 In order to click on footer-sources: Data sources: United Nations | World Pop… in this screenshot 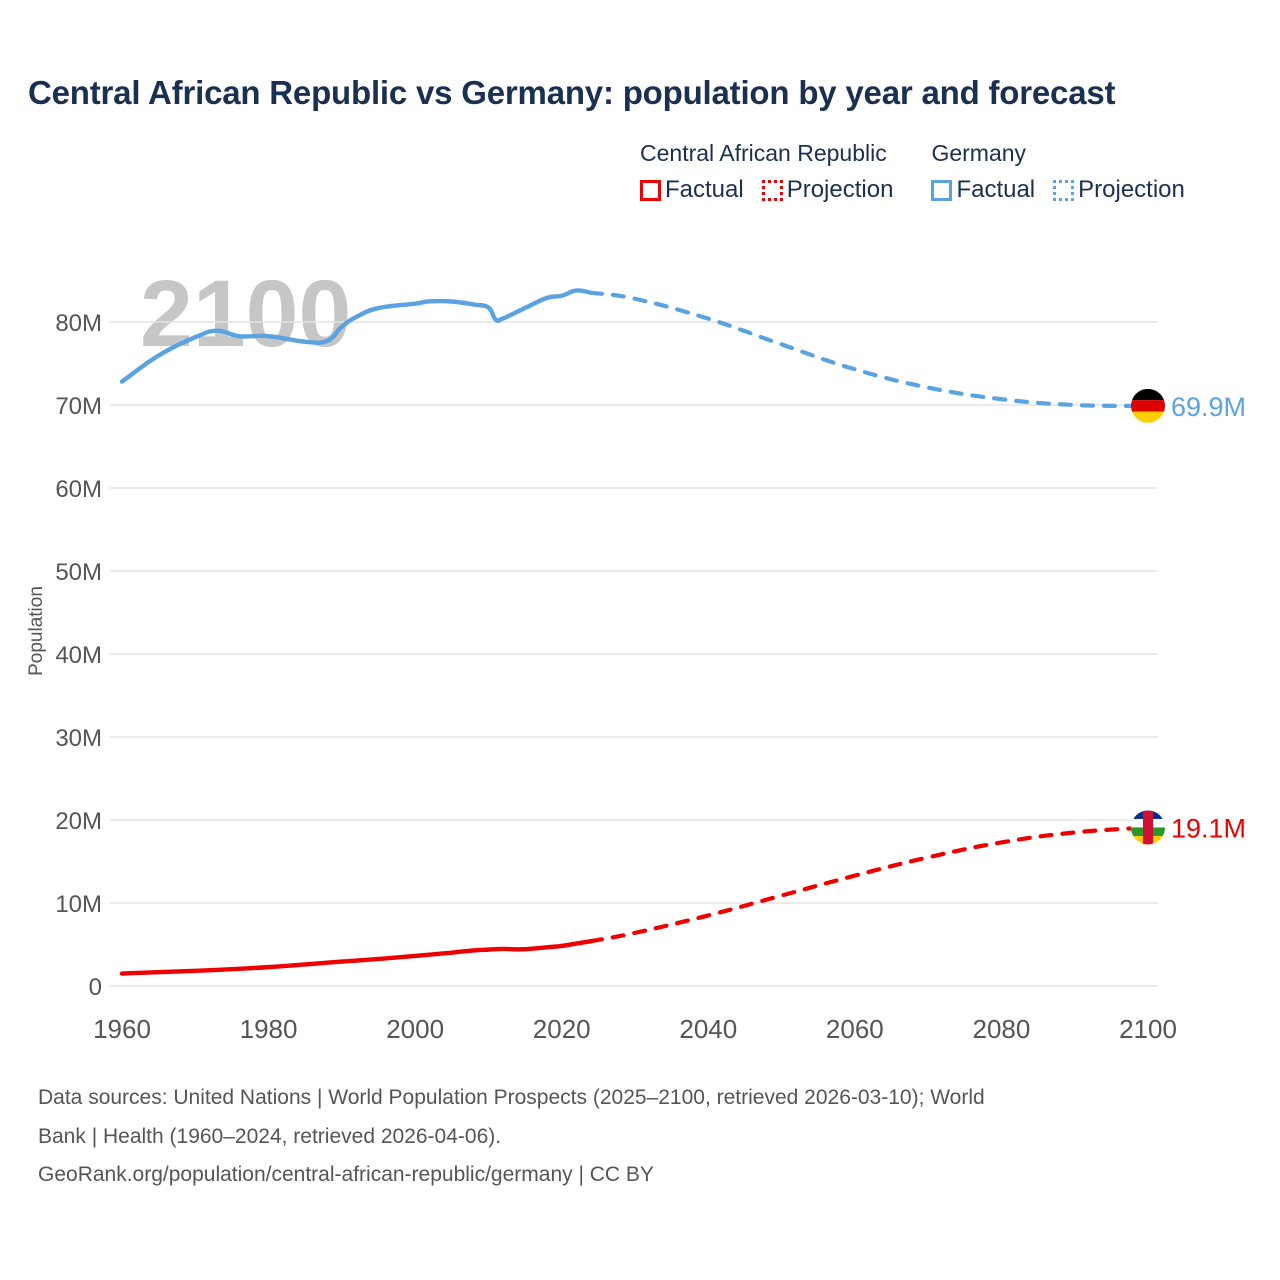, I will do `click(643, 1137)`.